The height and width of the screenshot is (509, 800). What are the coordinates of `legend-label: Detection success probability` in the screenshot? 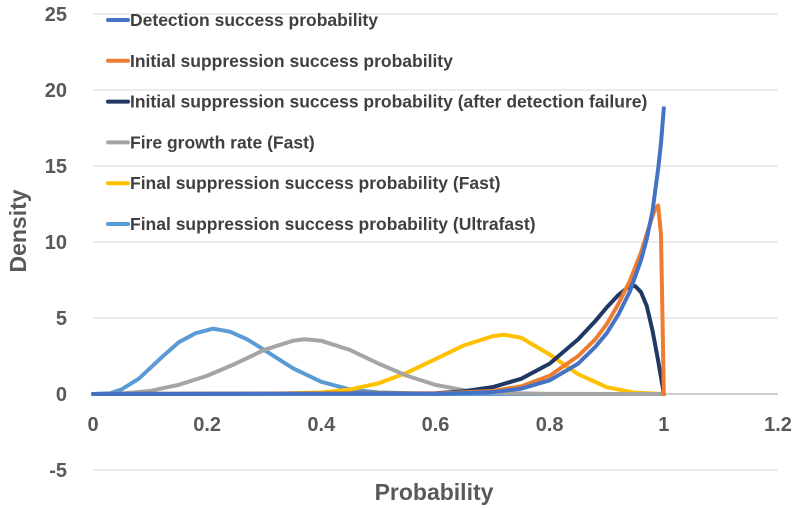 It's located at (254, 20).